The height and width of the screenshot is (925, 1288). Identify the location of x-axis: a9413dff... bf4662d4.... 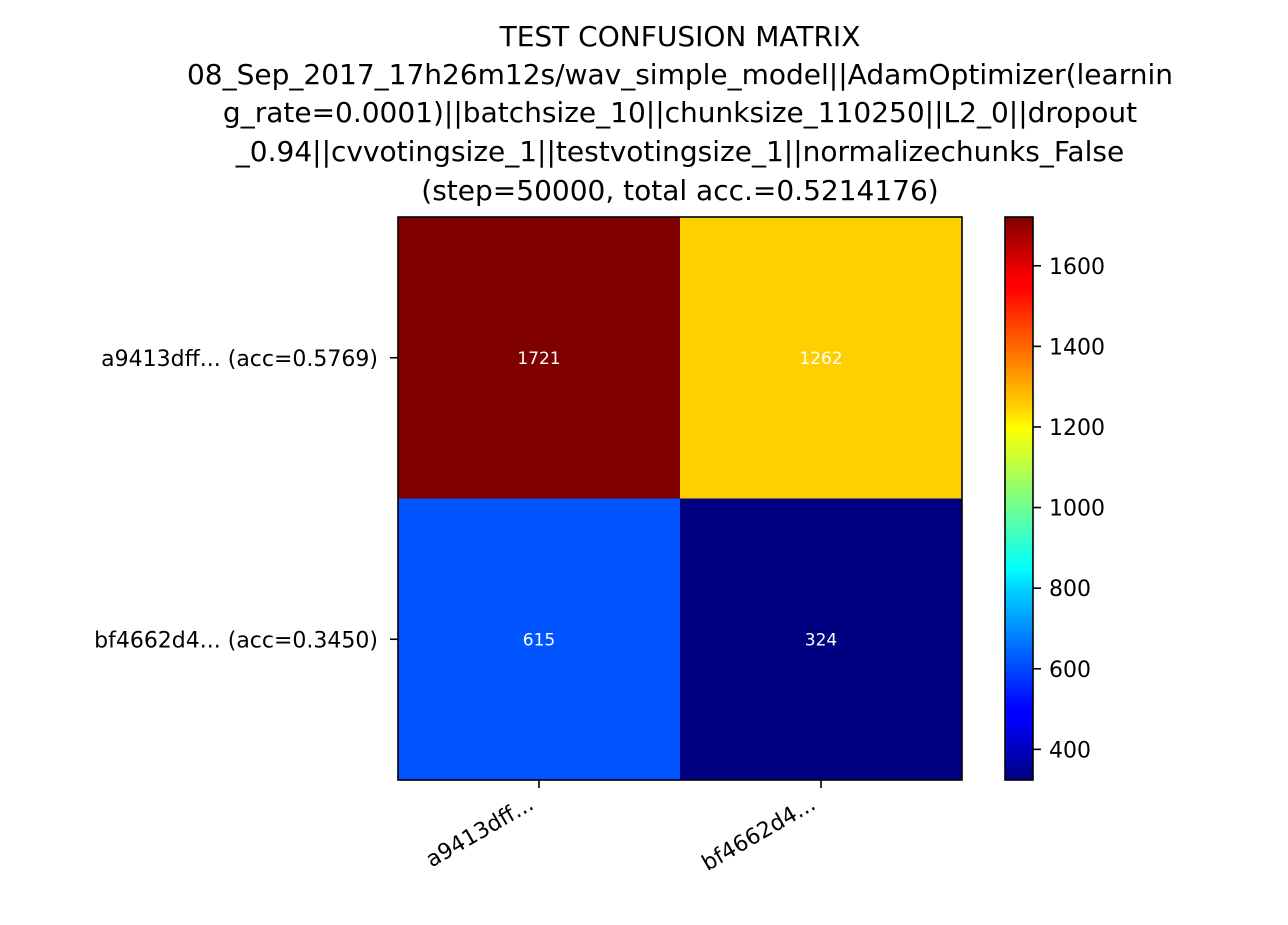
(622, 828).